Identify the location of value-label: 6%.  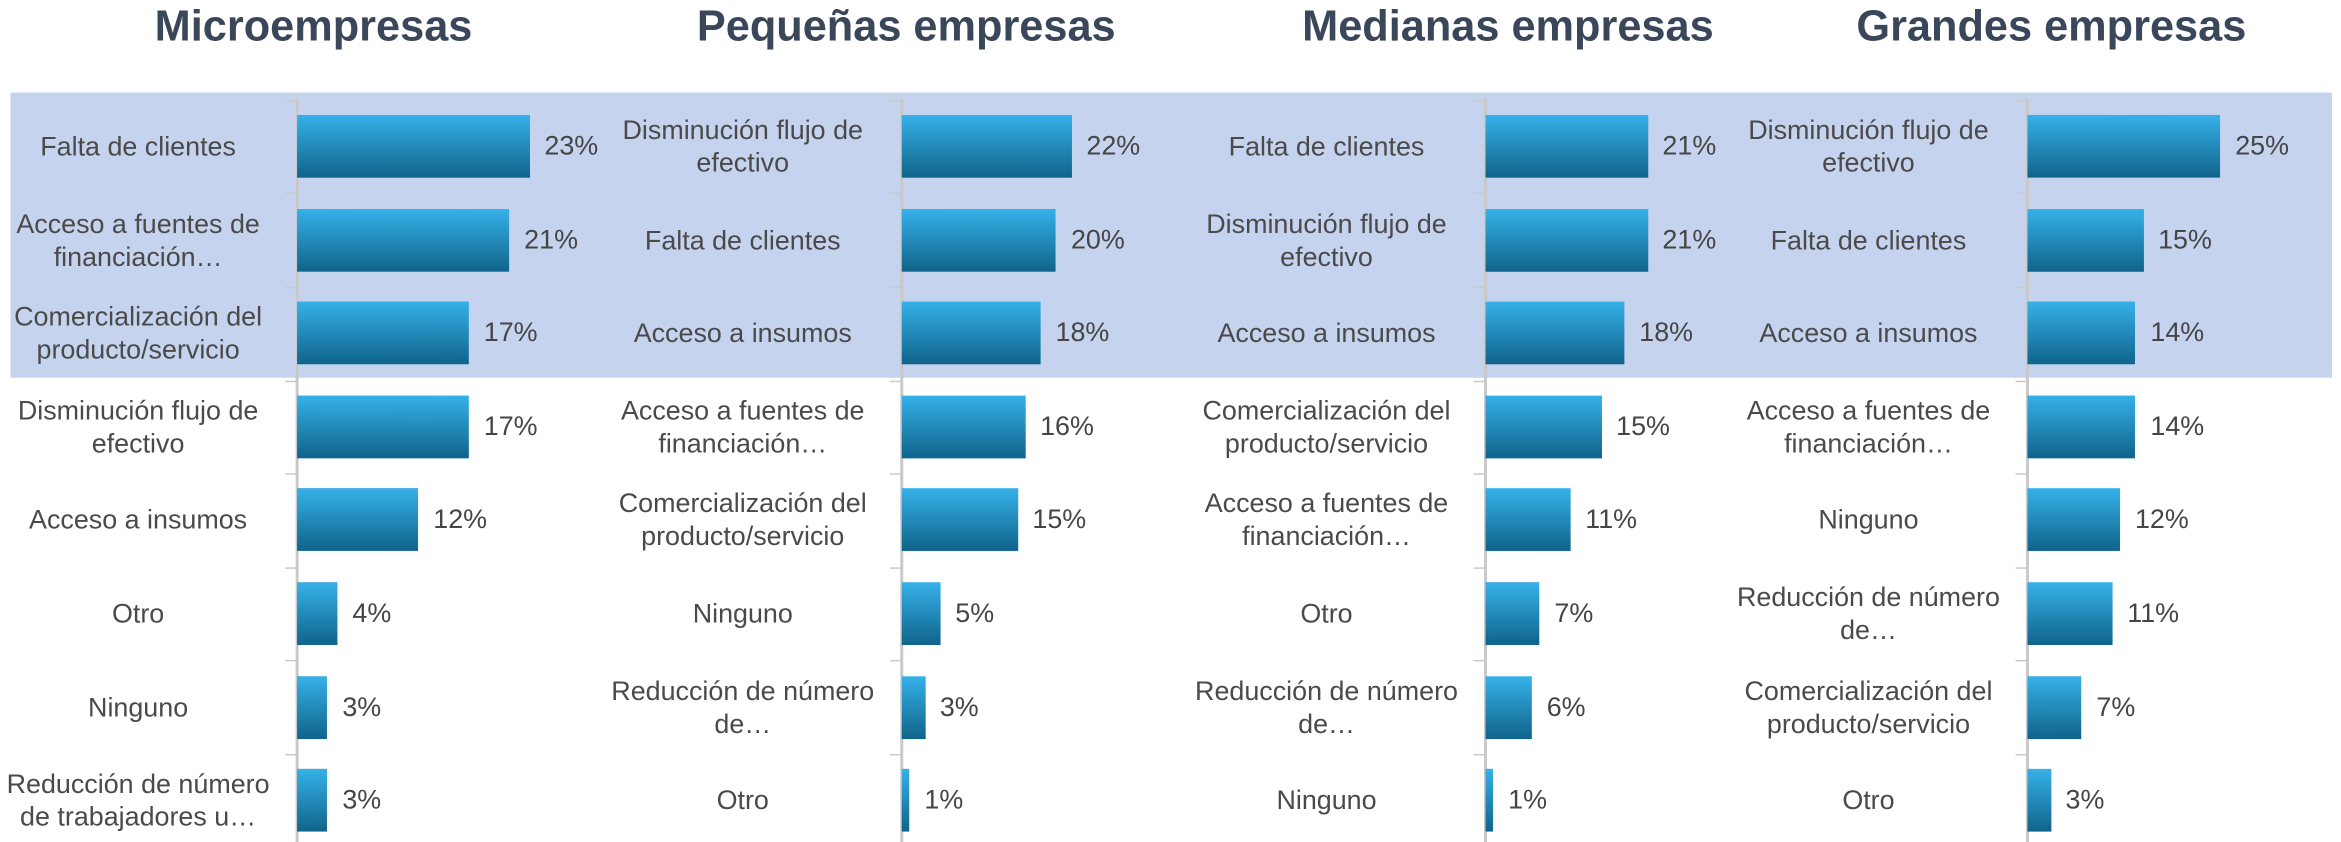
(1566, 706).